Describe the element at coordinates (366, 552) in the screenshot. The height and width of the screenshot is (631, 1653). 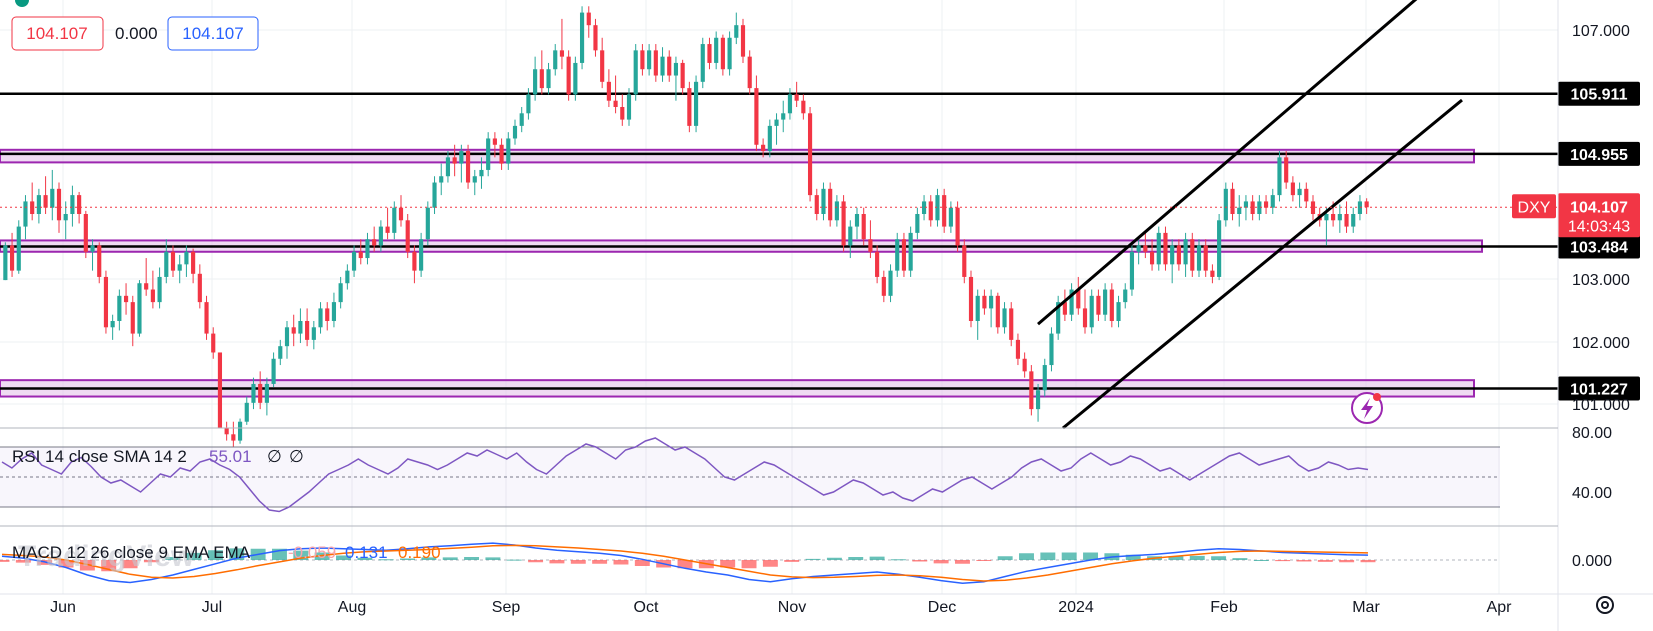
I see `macd-legend-macd: 0.131` at that location.